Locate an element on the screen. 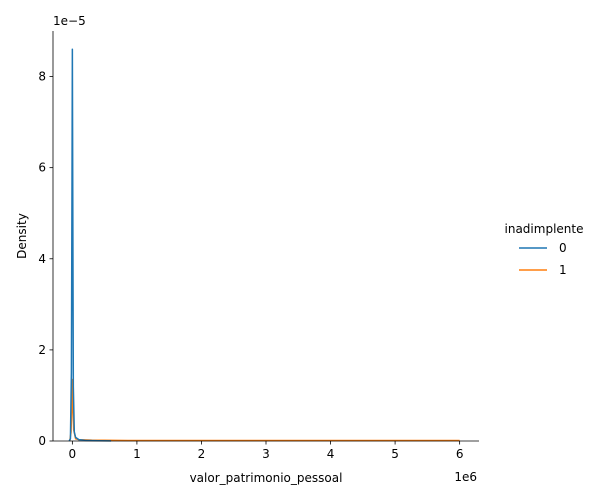 This screenshot has height=500, width=602. y-axis-ticks: 0 2 4 6 8 is located at coordinates (45, 259).